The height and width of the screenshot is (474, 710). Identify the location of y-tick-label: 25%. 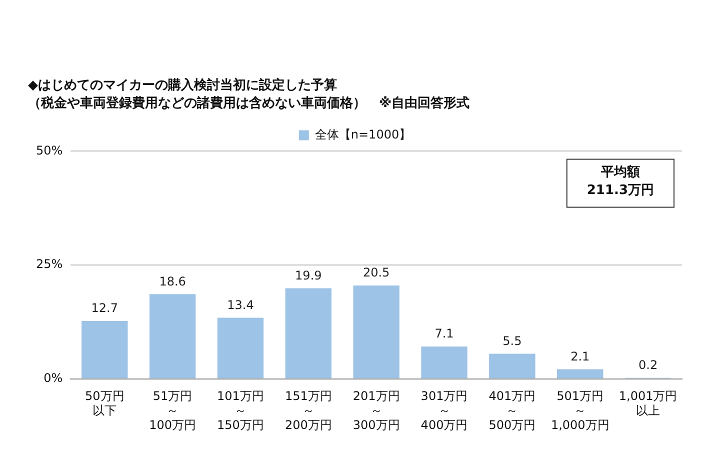
(49, 264).